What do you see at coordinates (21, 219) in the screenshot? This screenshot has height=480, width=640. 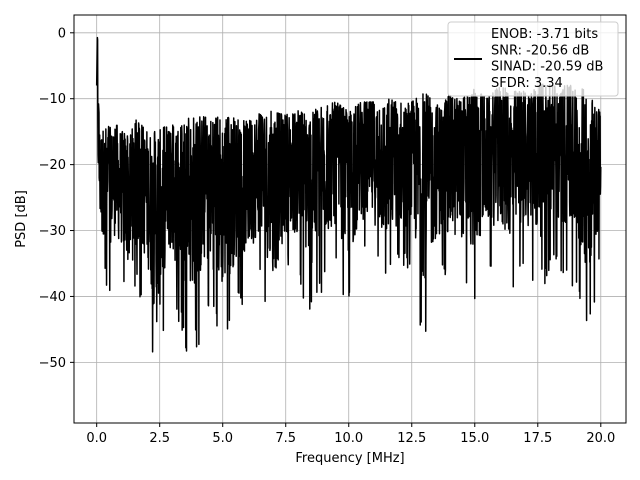 I see `y-axis-label: PSD [dB]` at bounding box center [21, 219].